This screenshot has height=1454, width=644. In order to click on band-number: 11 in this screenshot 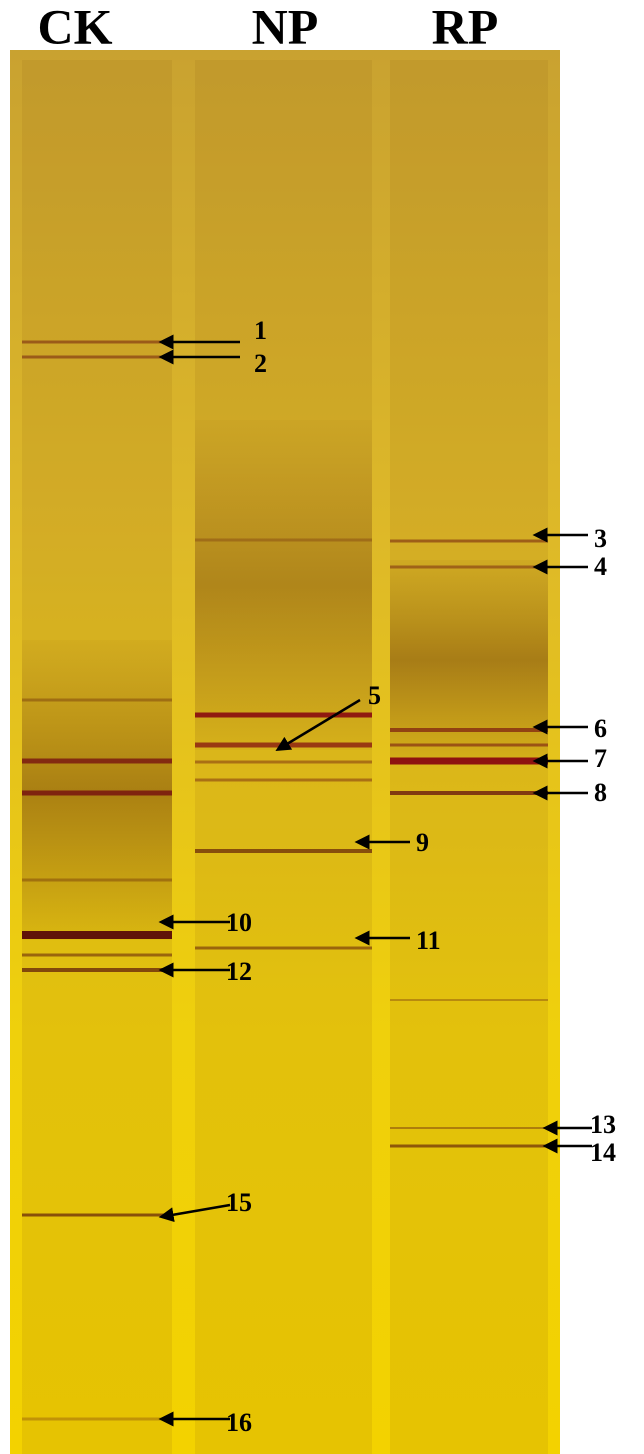, I will do `click(428, 940)`.